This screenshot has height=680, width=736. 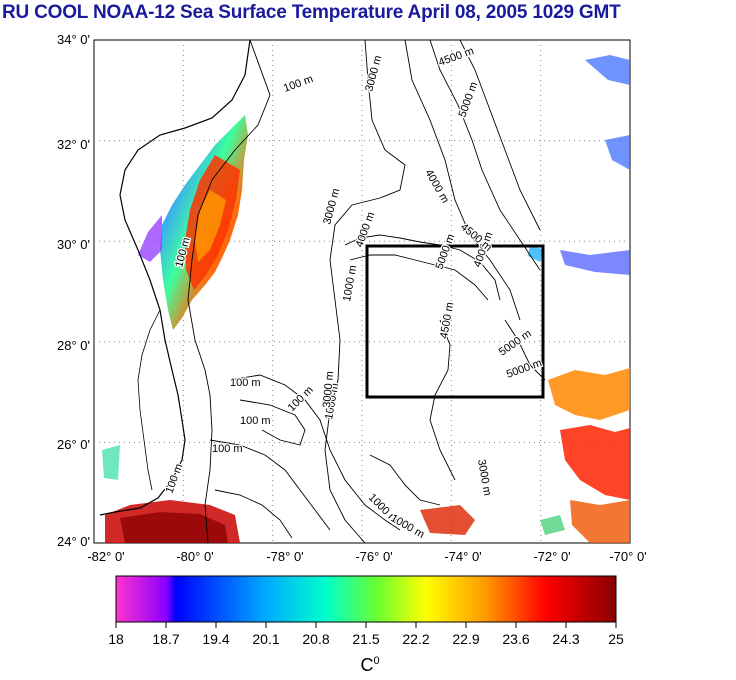 I want to click on y-tick-label: 30° 0', so click(x=73, y=244).